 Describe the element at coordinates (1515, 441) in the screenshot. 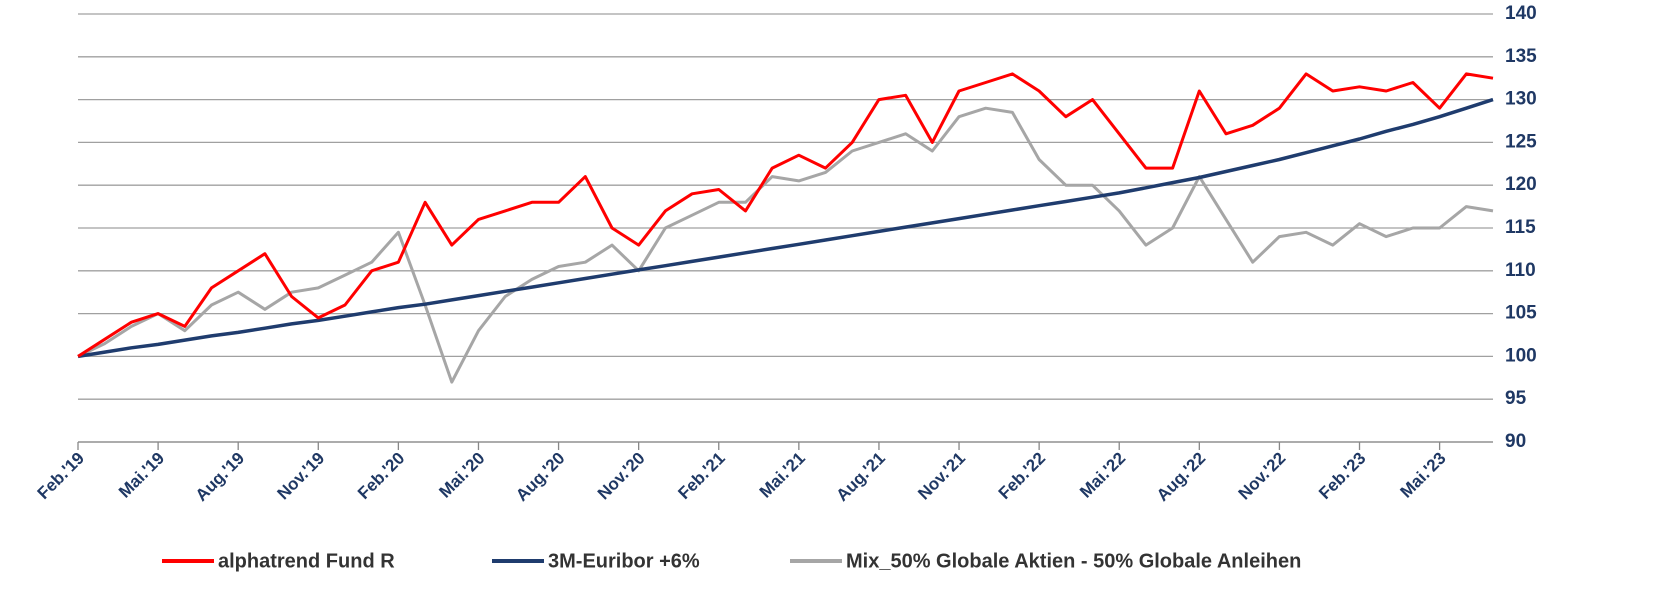

I see `y-tick-label: 90` at that location.